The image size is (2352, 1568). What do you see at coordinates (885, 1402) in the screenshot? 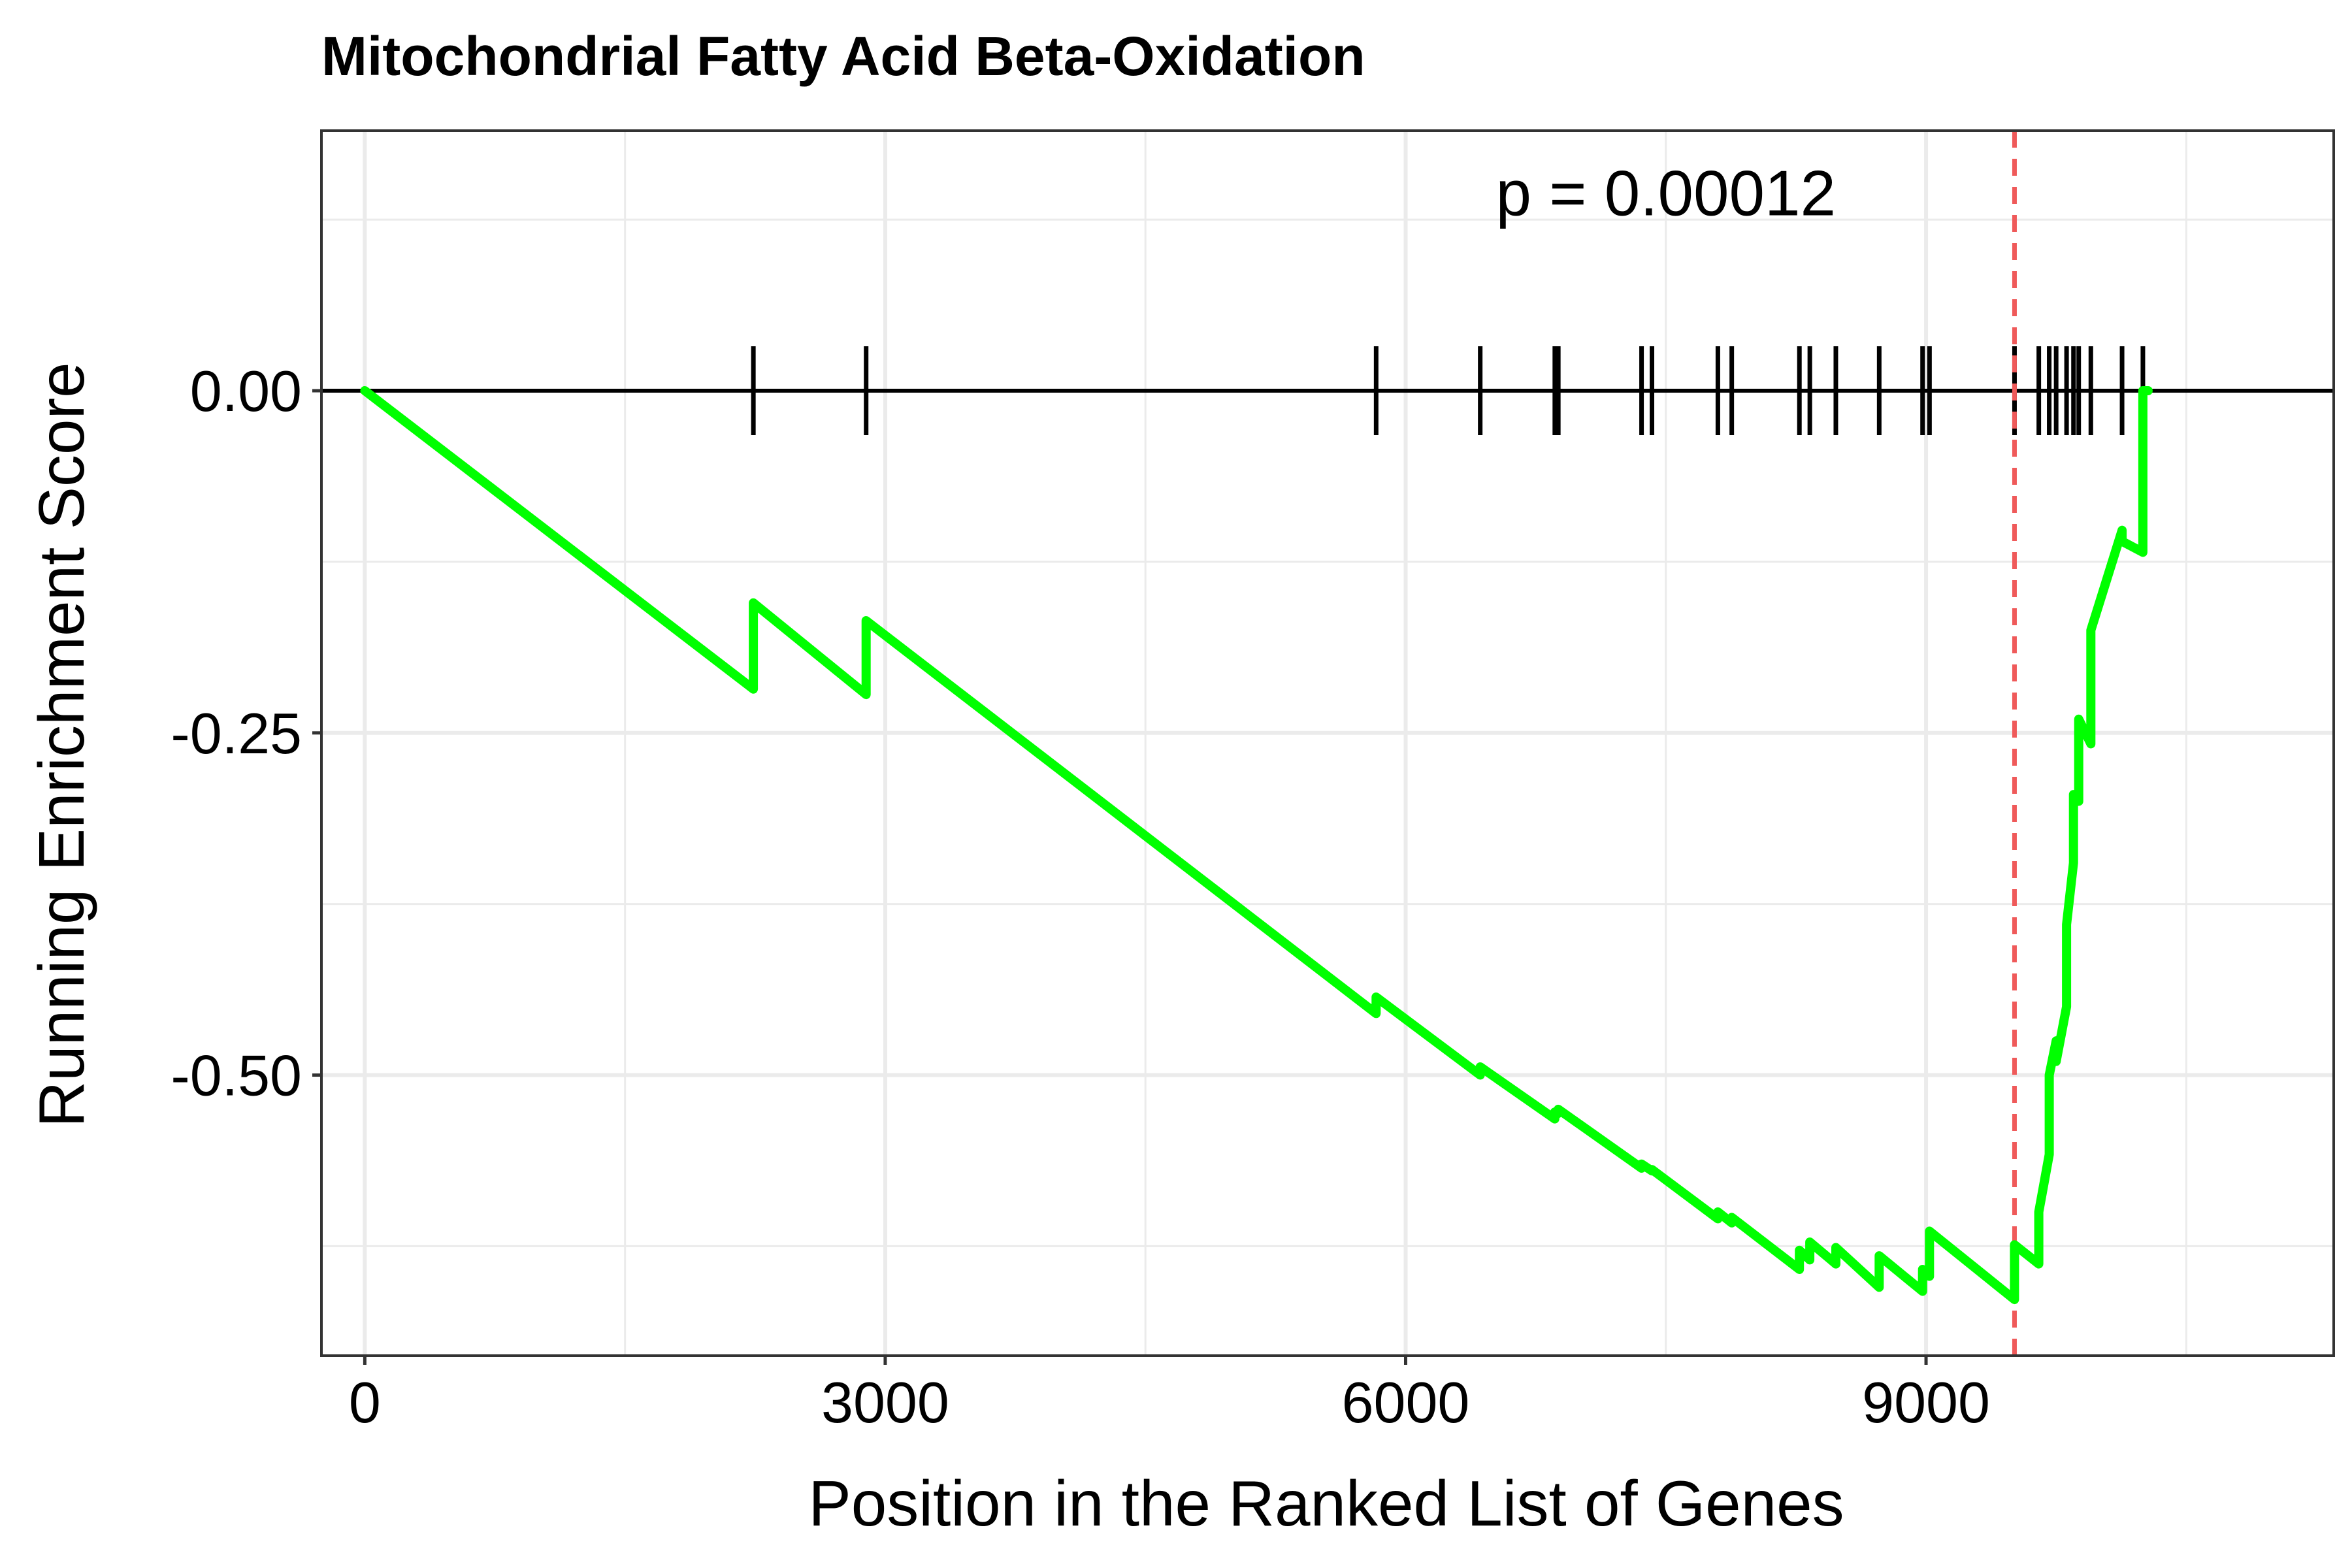
I see `x-tick-label: 3000` at bounding box center [885, 1402].